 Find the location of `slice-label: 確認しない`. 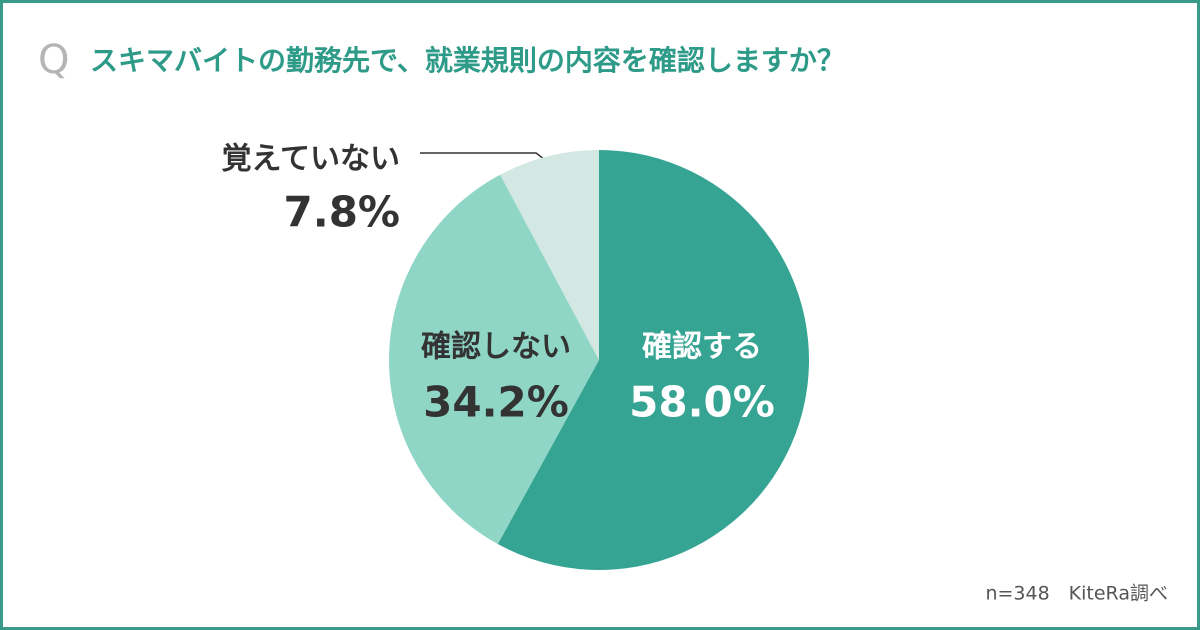

slice-label: 確認しない is located at coordinates (496, 347).